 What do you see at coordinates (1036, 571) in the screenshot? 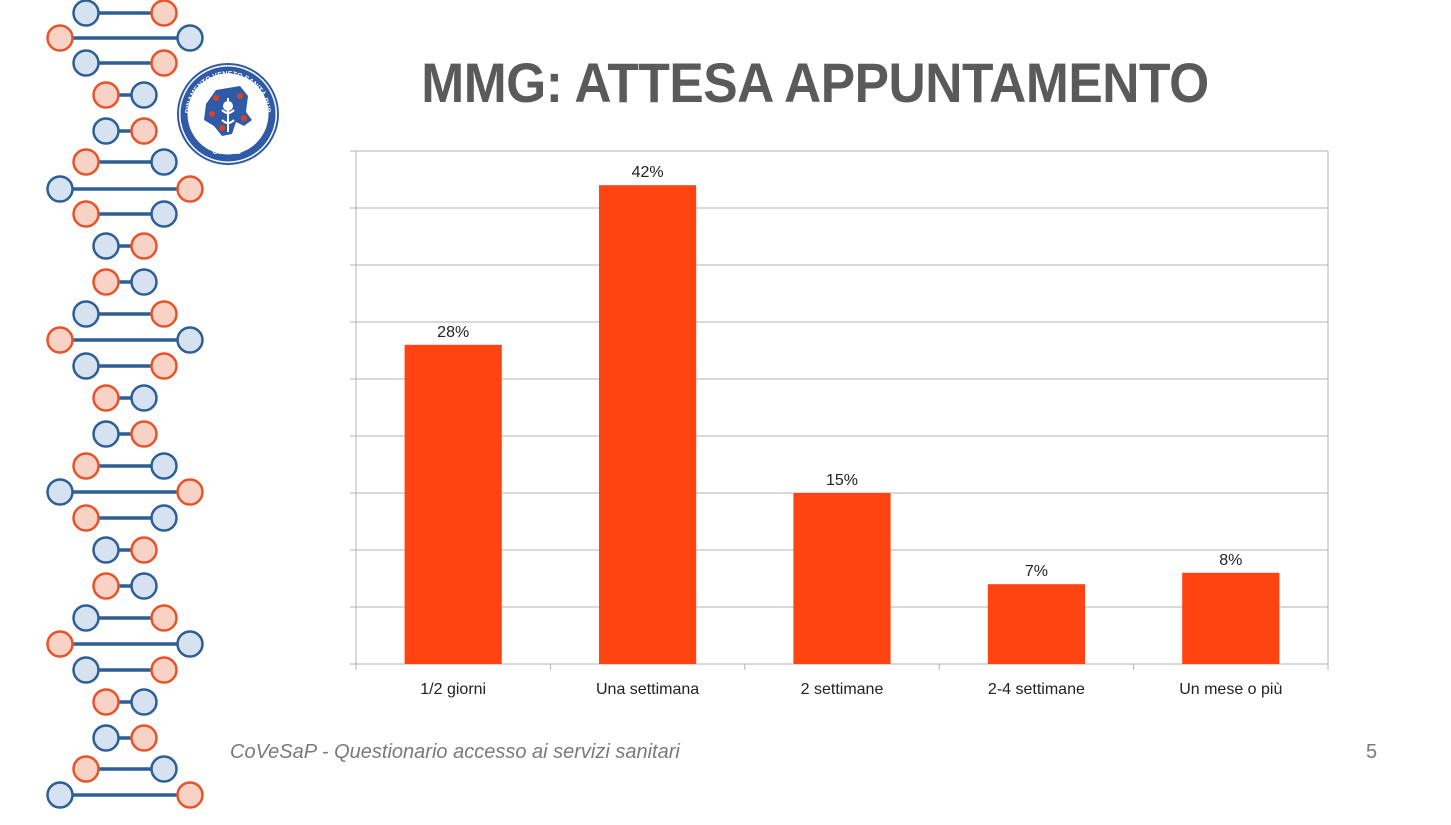
I see `data-label-4: 7%` at bounding box center [1036, 571].